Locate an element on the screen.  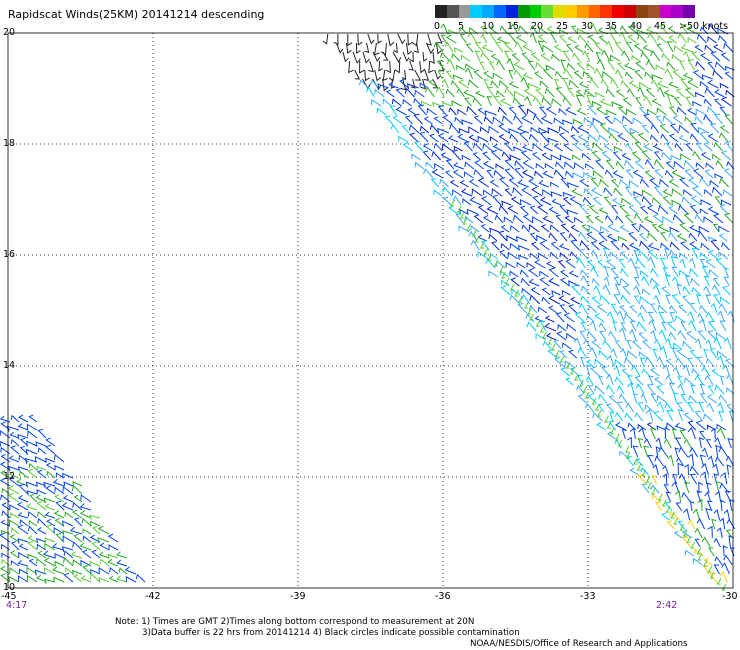
wind-speed-legend: 0 5 10 15 20 25 30 35 40 45 >50 knots is located at coordinates (581, 20).